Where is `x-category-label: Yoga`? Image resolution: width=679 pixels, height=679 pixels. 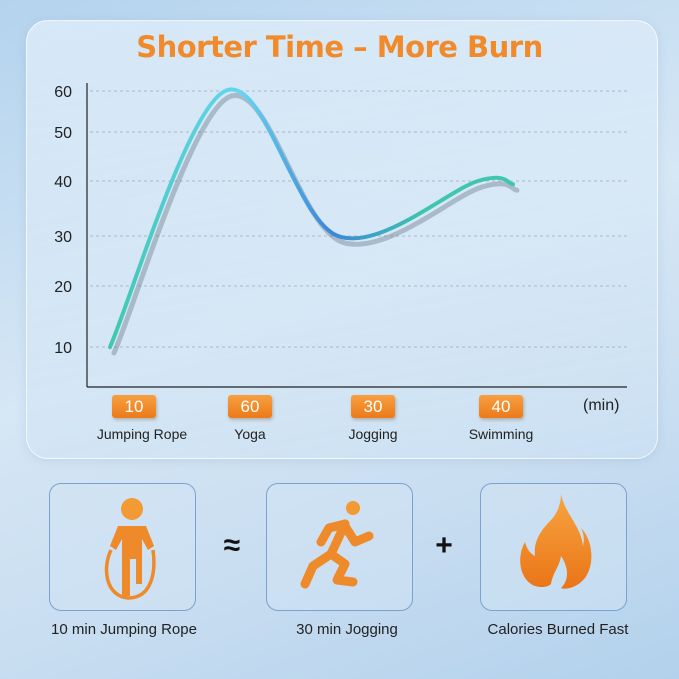
x-category-label: Yoga is located at coordinates (250, 434).